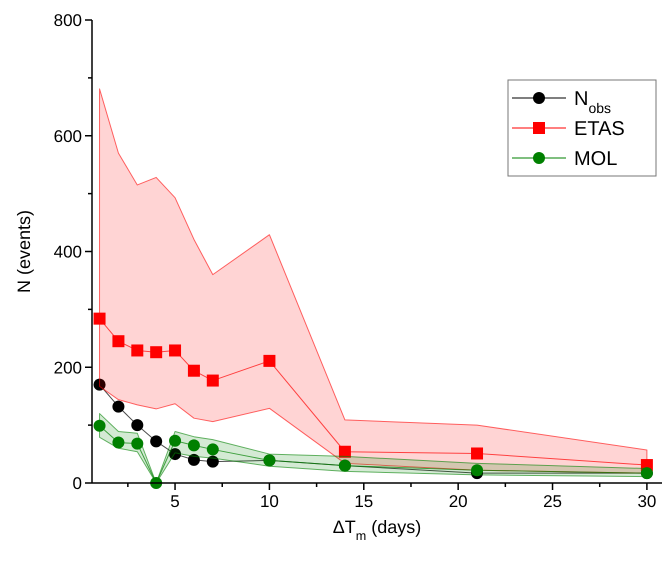 The height and width of the screenshot is (563, 670). Describe the element at coordinates (68, 20) in the screenshot. I see `y-tick-label: 800` at that location.